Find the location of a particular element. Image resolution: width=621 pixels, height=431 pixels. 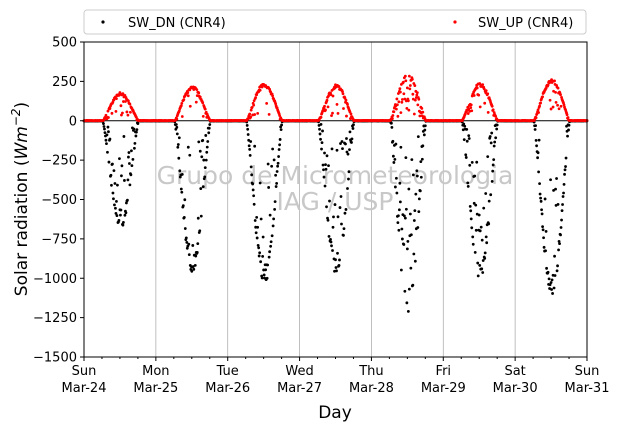

x-tick-label-day-7: Sun is located at coordinates (587, 371).